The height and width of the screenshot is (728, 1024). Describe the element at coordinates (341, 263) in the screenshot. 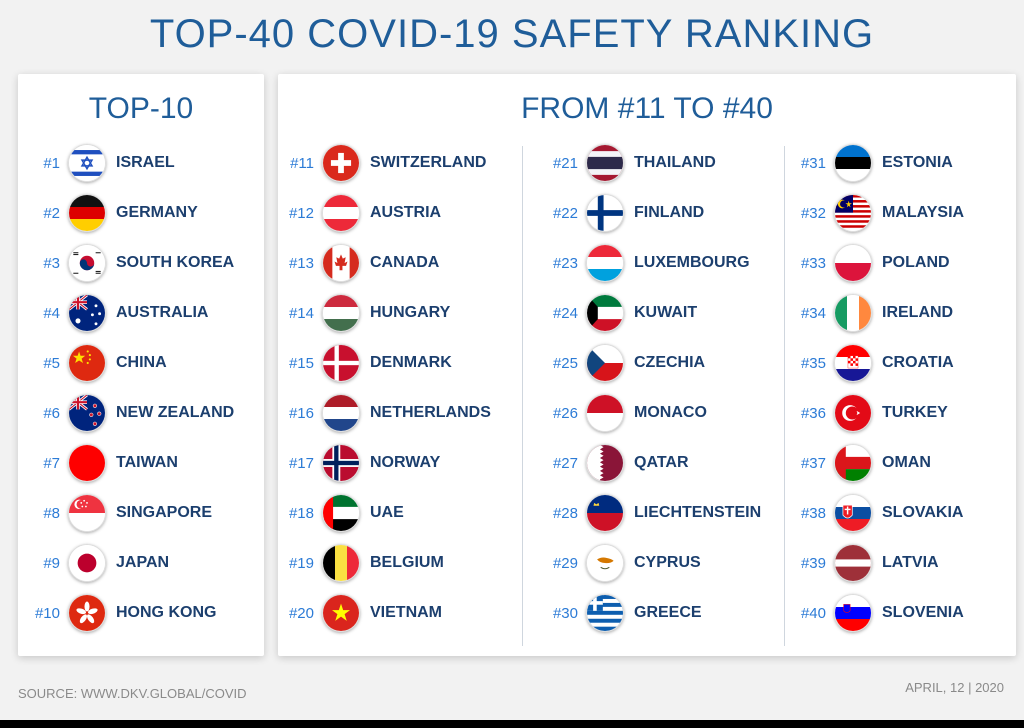

I see `canada-flag-icon` at that location.